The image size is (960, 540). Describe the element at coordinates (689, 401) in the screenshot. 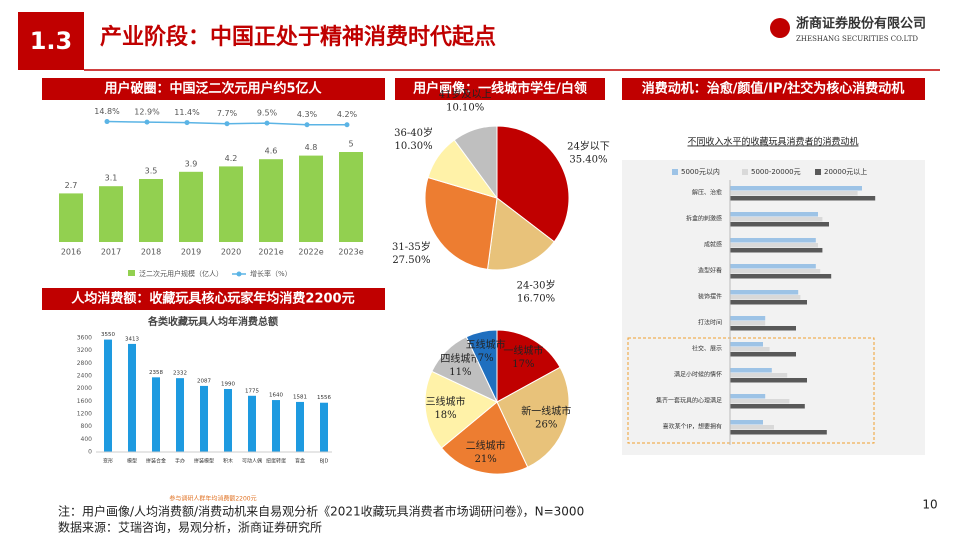

I see `y-tick-label: 集齐一套玩具的心理满足` at that location.